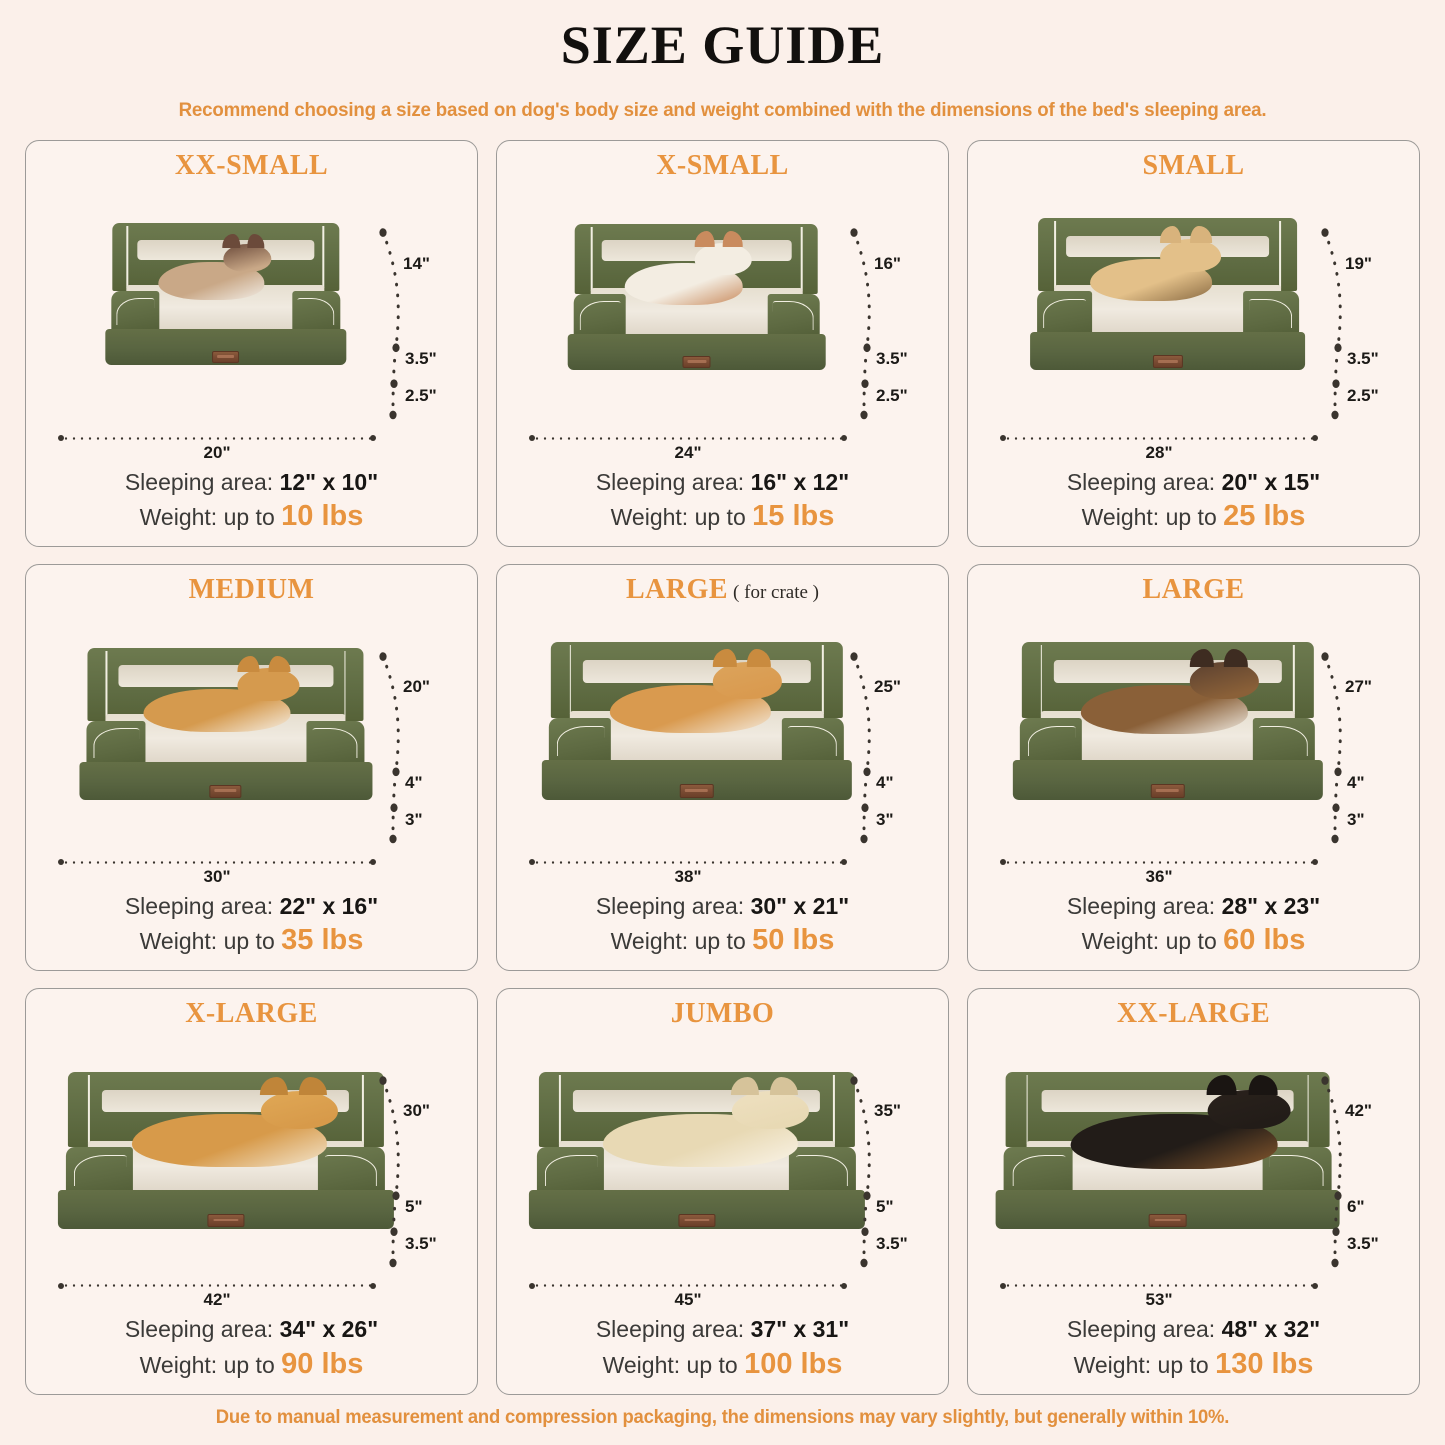 This screenshot has height=1445, width=1445. I want to click on weight-value: 60 lbs, so click(1264, 939).